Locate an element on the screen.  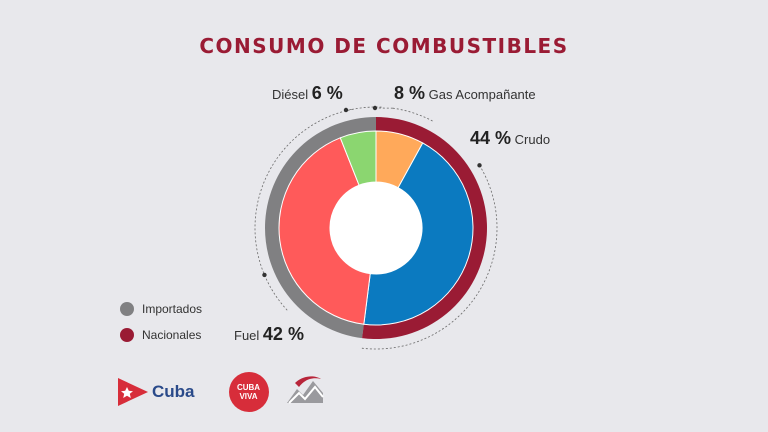
label-fuel: Fuel 42 % is located at coordinates (269, 334).